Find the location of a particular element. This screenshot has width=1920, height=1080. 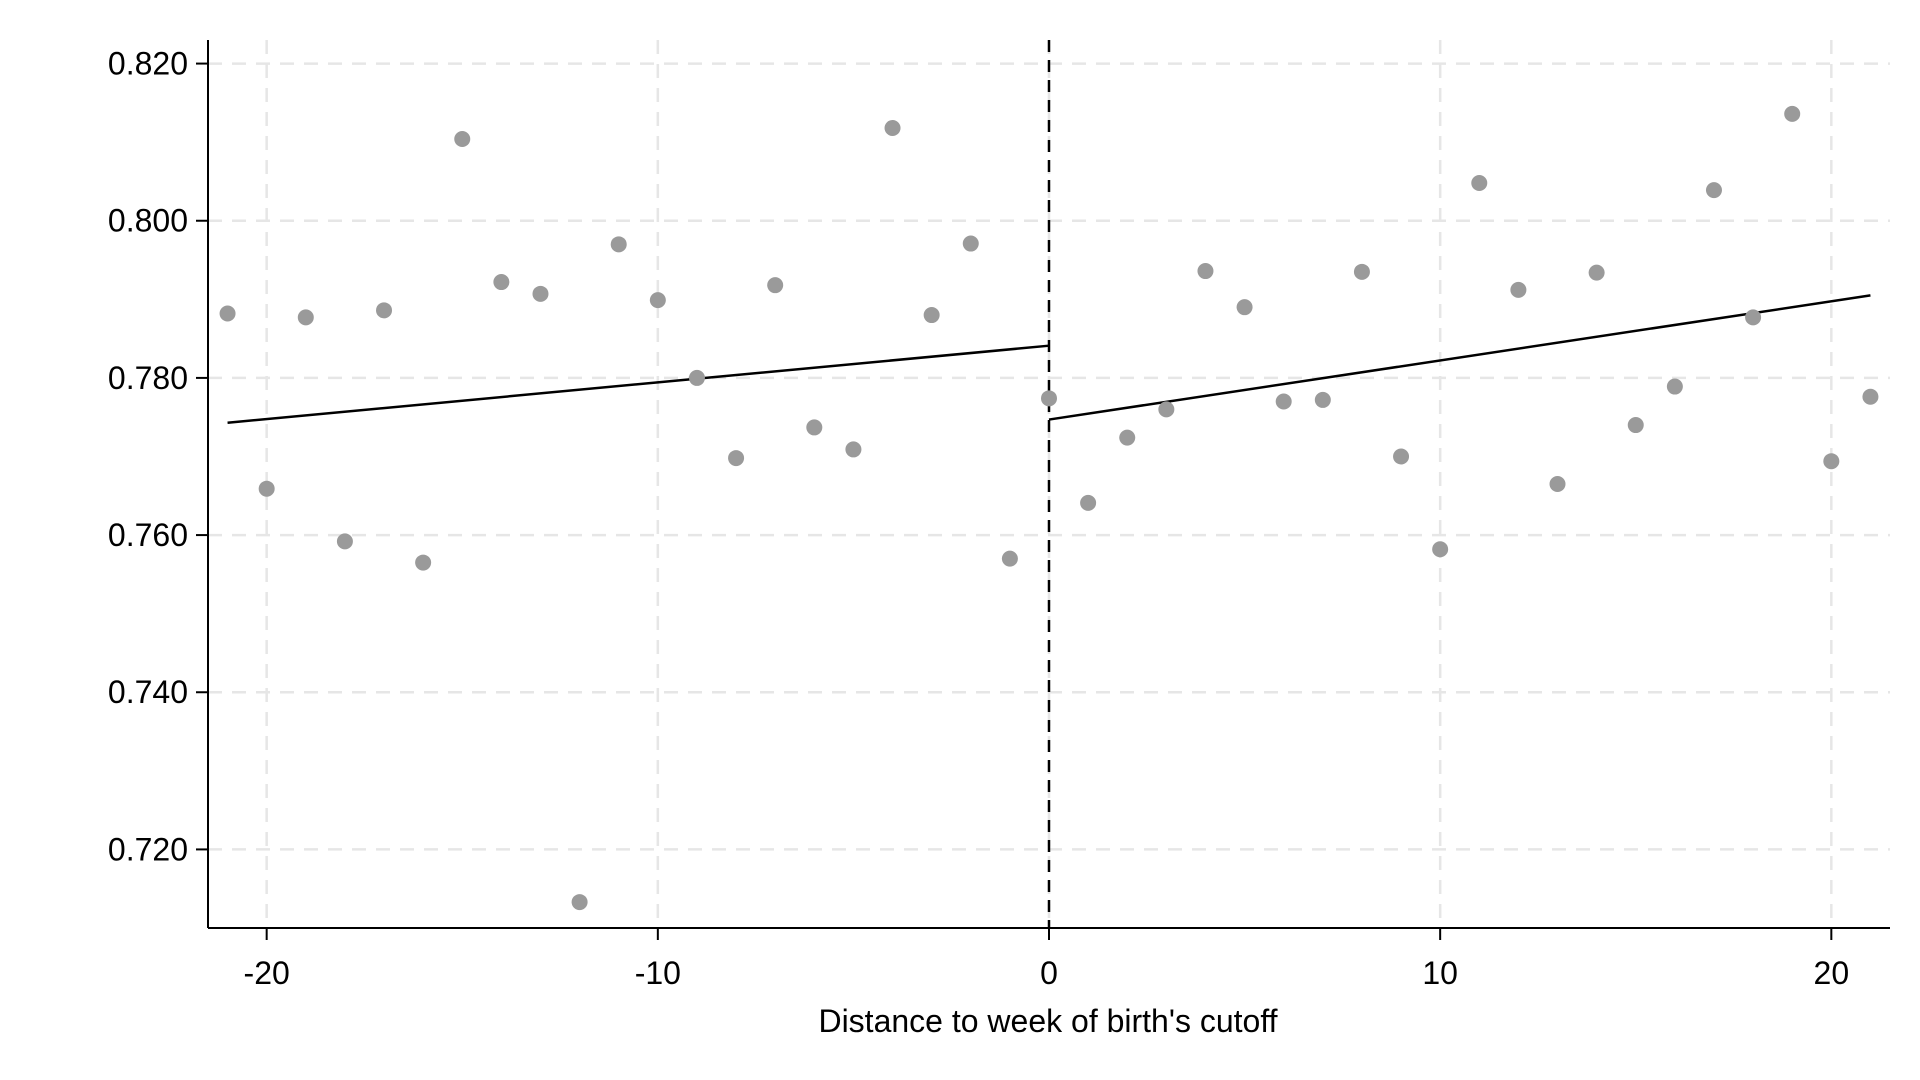

y-tick-label-0: 0.720 is located at coordinates (148, 849).